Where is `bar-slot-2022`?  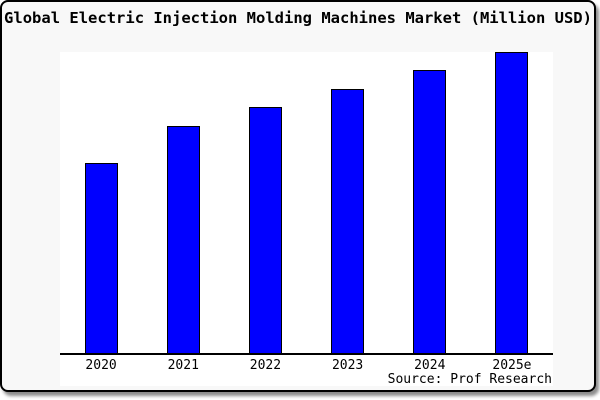 bar-slot-2022 is located at coordinates (265, 202).